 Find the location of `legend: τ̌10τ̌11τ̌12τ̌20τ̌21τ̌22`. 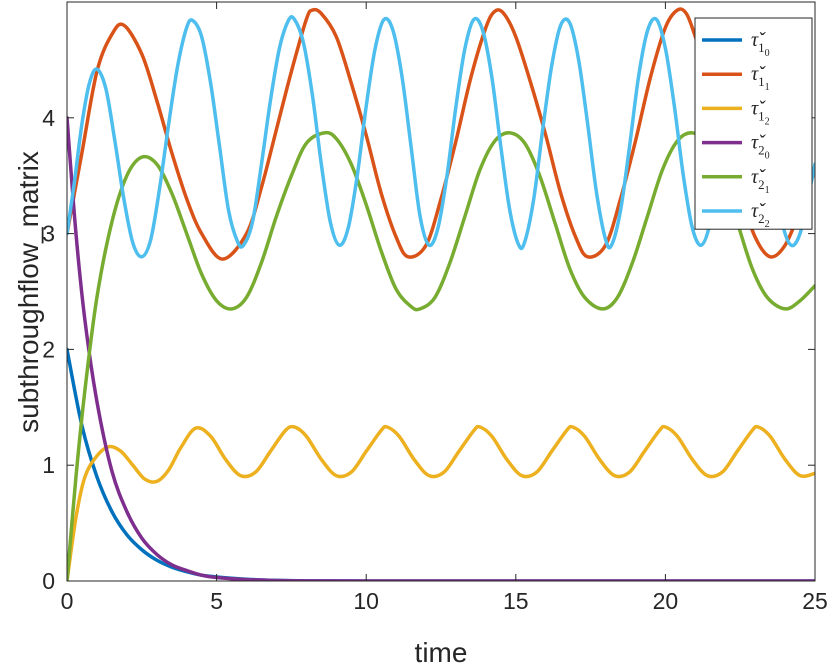

legend: τ̌10τ̌11τ̌12τ̌20τ̌21τ̌22 is located at coordinates (753, 123).